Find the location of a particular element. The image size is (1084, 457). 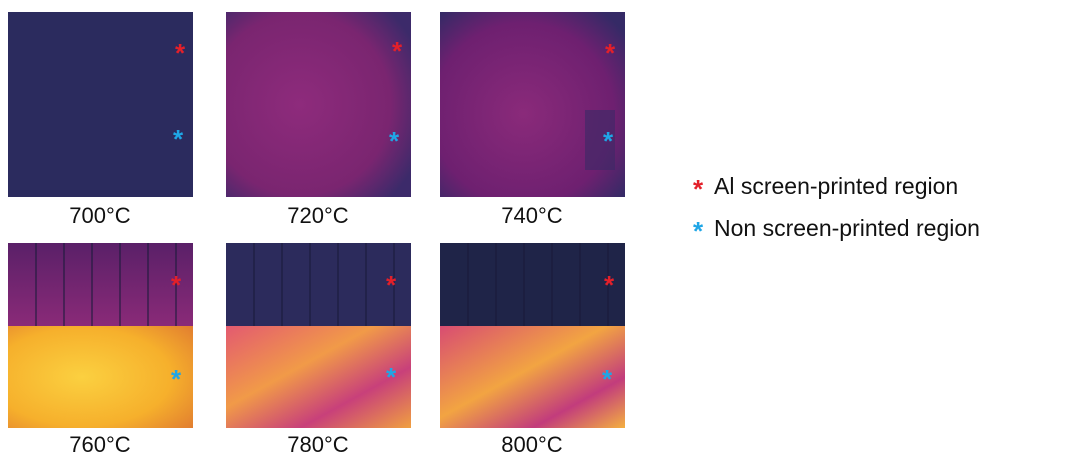

legend-text: Non screen-printed region is located at coordinates (847, 228).